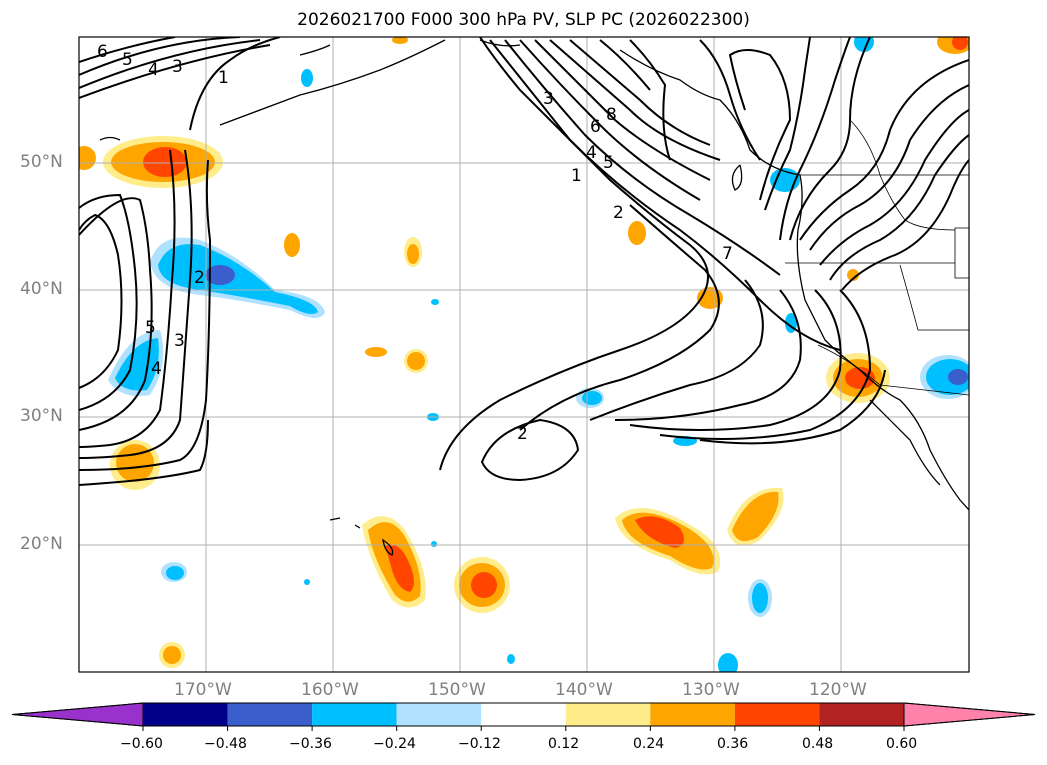 This screenshot has height=765, width=1047. I want to click on colorbar-extend-max, so click(969, 714).